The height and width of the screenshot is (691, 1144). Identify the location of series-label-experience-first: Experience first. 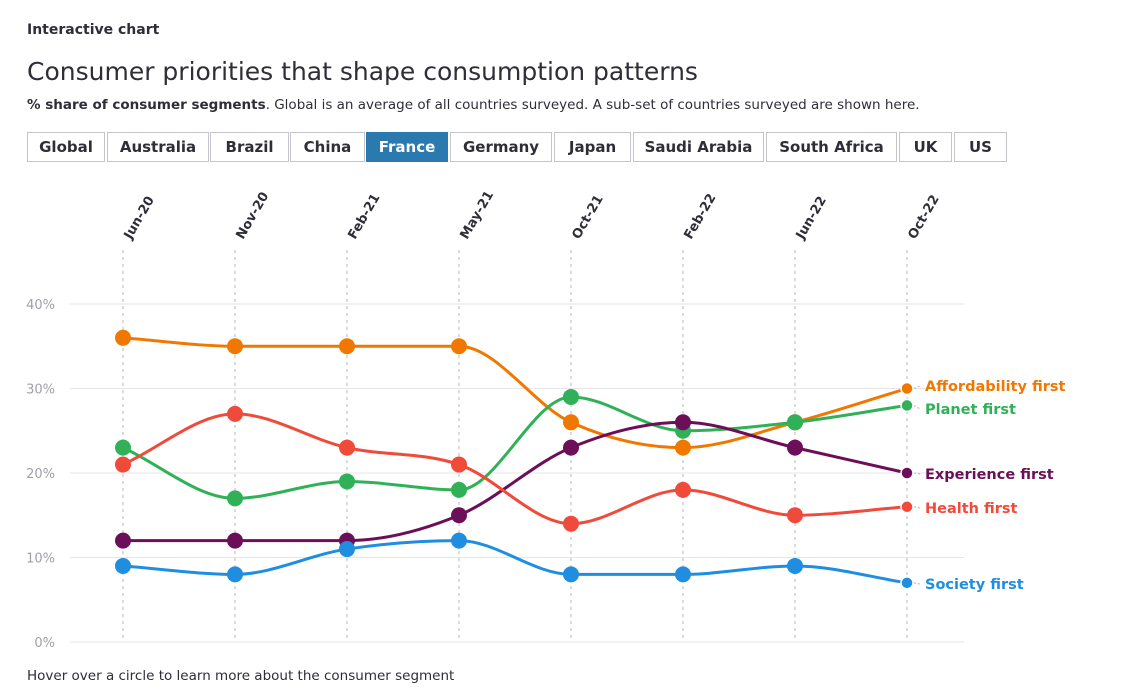
(989, 475).